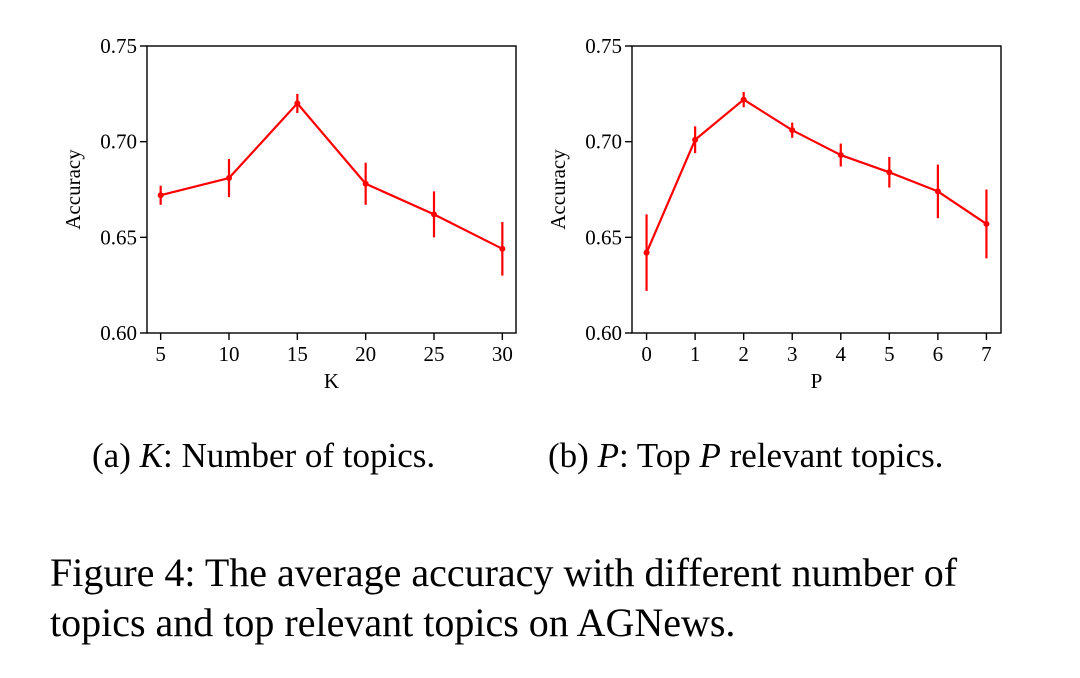 Image resolution: width=1080 pixels, height=678 pixels. I want to click on chart-b-ytick-label: 0.60, so click(603, 333).